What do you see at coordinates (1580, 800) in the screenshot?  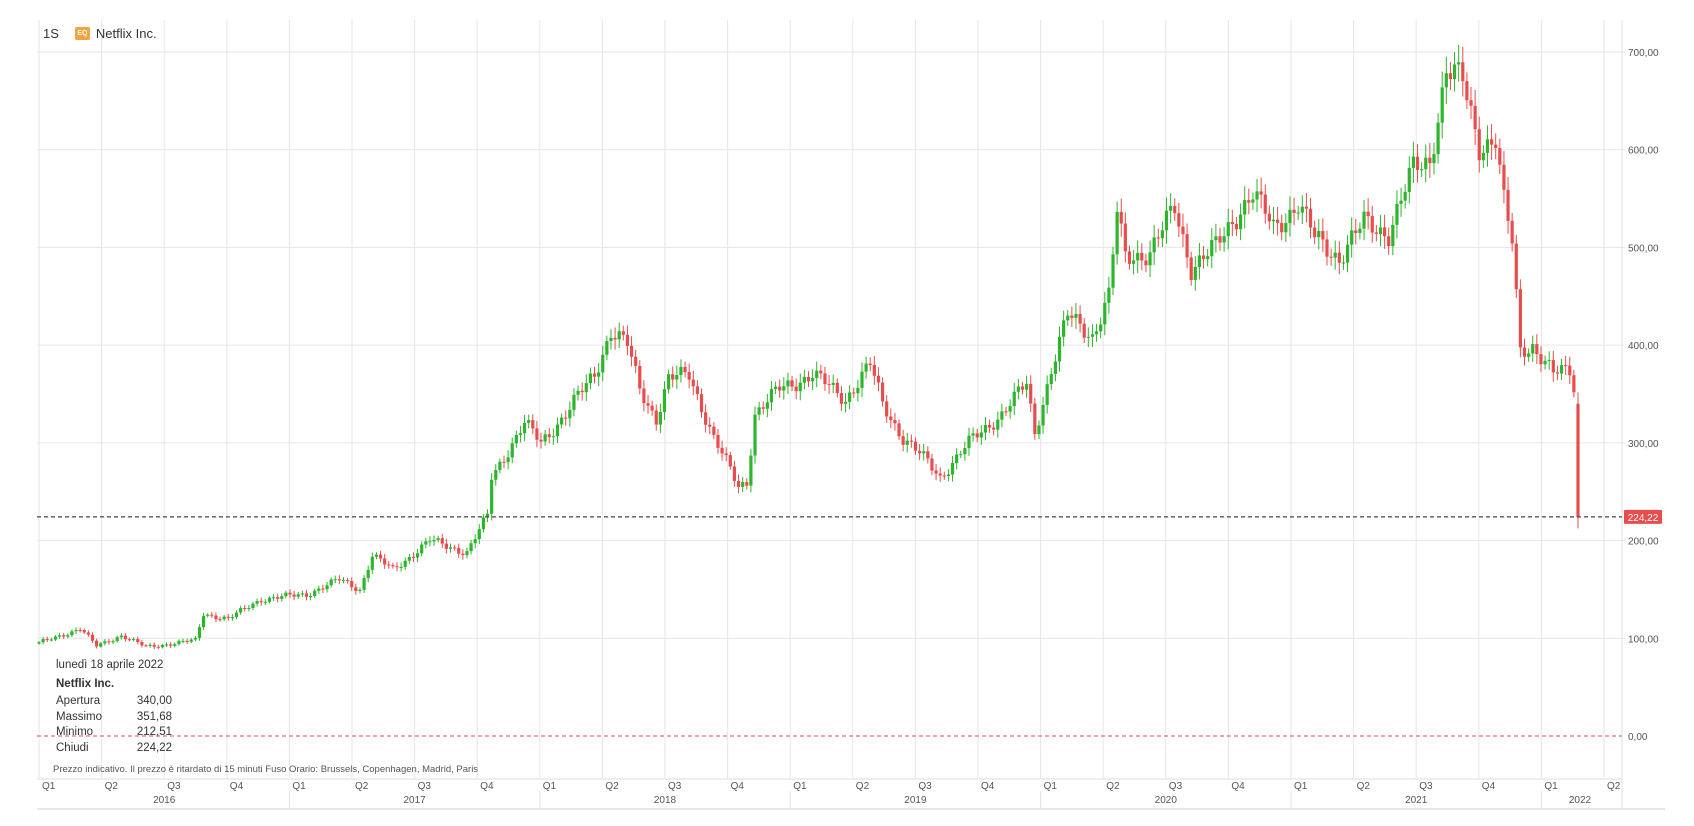 I see `year-label: 2022` at bounding box center [1580, 800].